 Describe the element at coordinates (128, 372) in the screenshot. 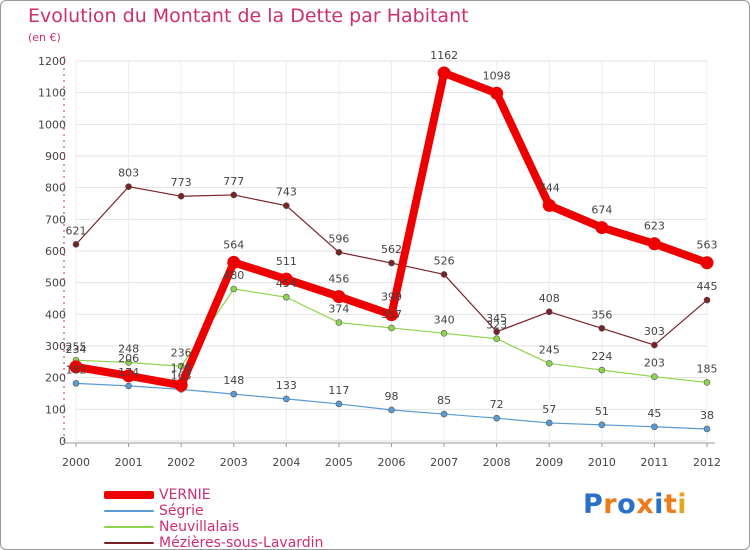

I see `data-label-segrie: 174` at that location.